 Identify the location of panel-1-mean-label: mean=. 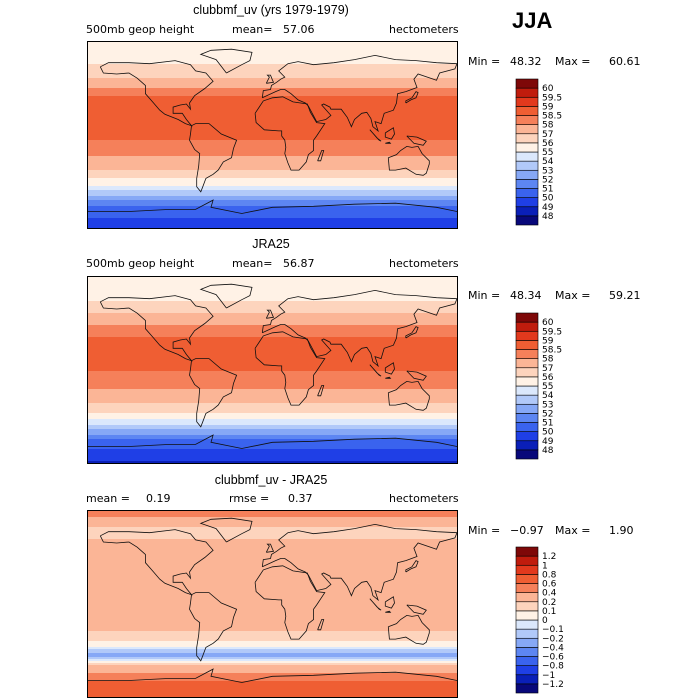
(252, 29).